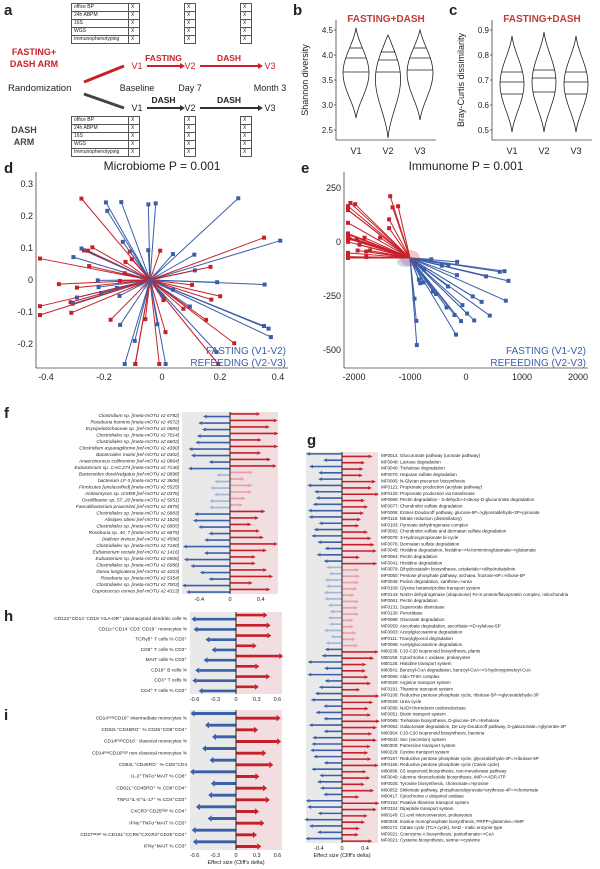 This screenshot has height=869, width=600. I want to click on y-tick-label: 0, so click(338, 242).